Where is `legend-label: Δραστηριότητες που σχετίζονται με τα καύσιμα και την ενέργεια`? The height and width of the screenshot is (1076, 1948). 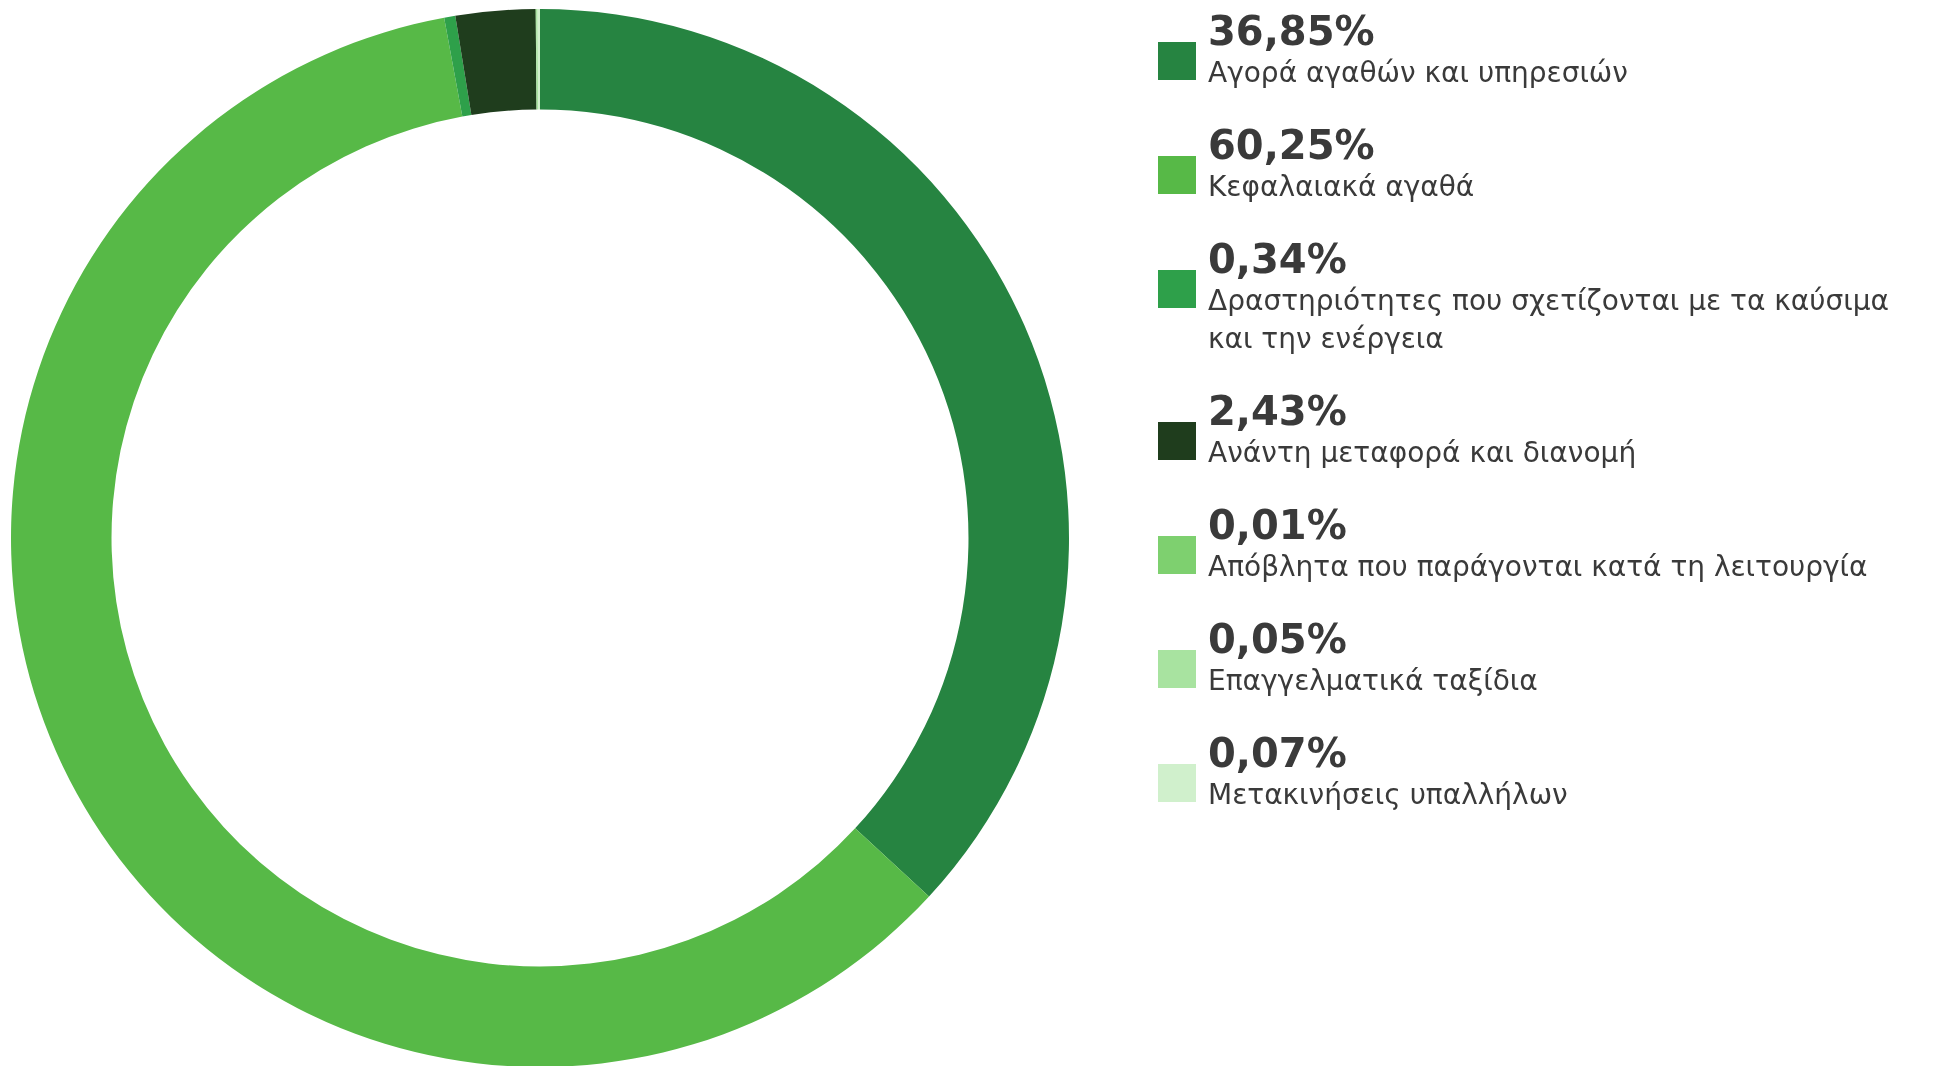
legend-label: Δραστηριότητες που σχετίζονται με τα καύσιμα και την ενέργεια is located at coordinates (1549, 320).